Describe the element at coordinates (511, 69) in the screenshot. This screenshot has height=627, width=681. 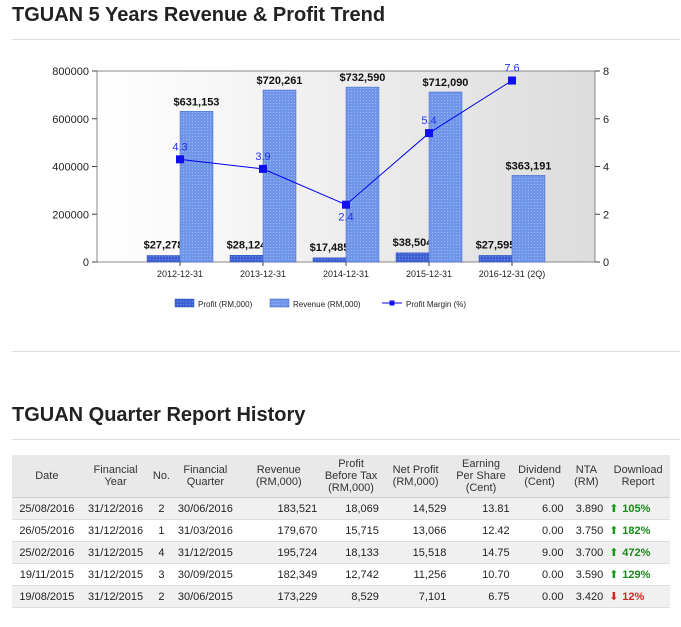
I see `profit-margin-label: 7.6` at that location.